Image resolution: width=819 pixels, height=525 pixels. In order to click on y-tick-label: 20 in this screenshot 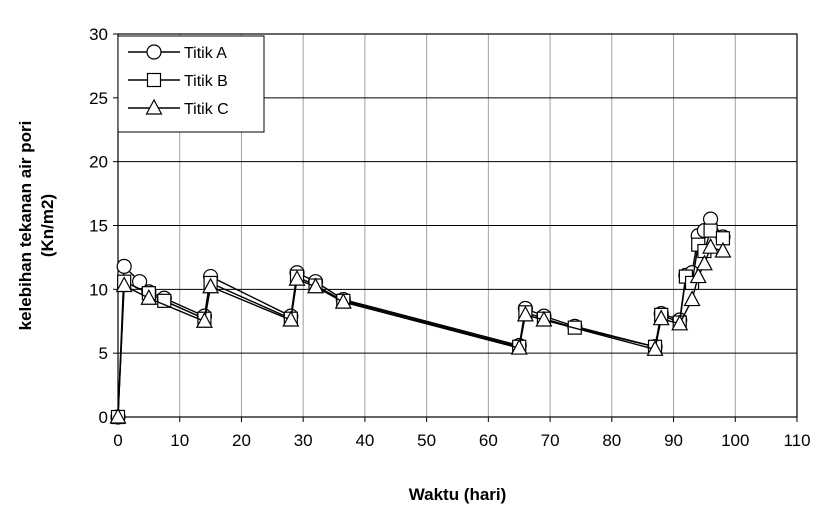, I will do `click(98, 162)`.